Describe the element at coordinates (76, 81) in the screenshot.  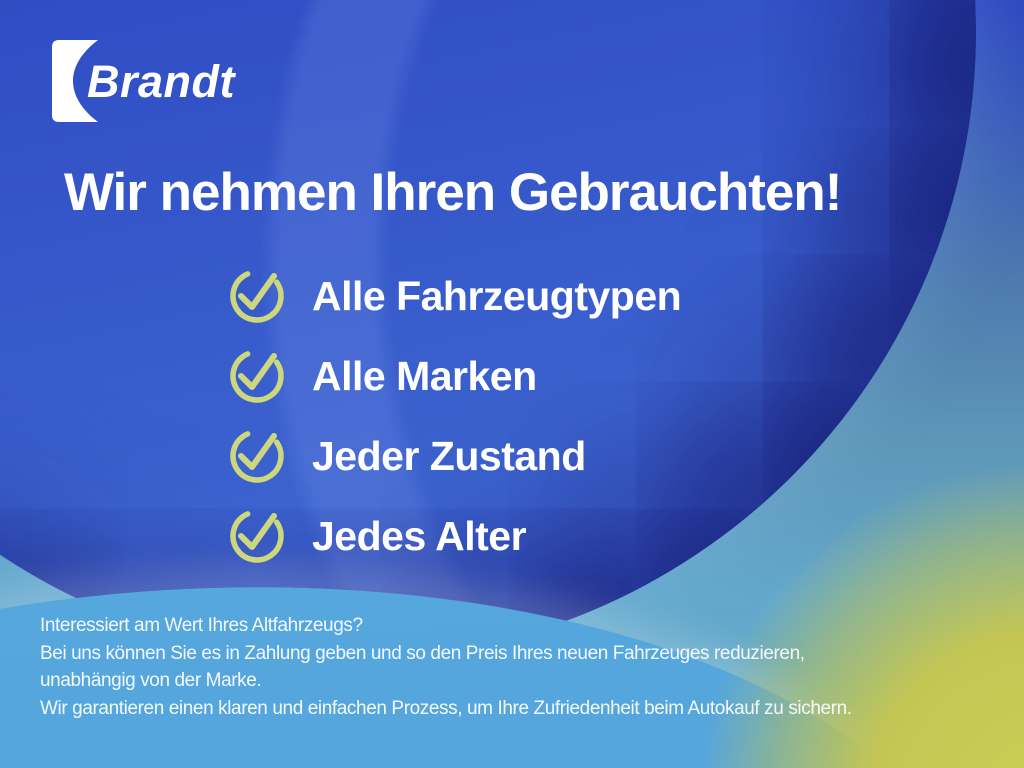
I see `door-bracket-icon` at that location.